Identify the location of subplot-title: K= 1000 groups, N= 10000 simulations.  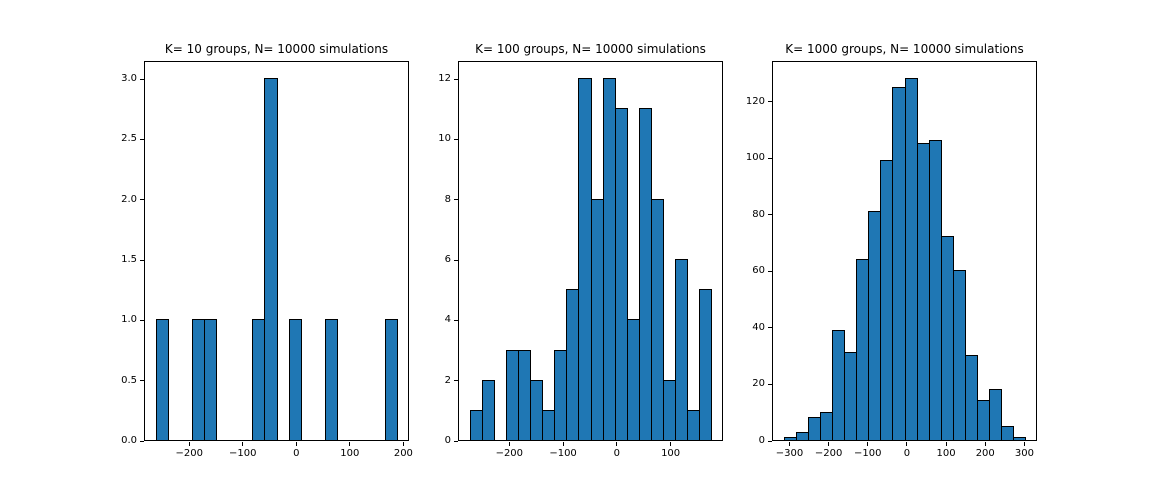
(904, 49).